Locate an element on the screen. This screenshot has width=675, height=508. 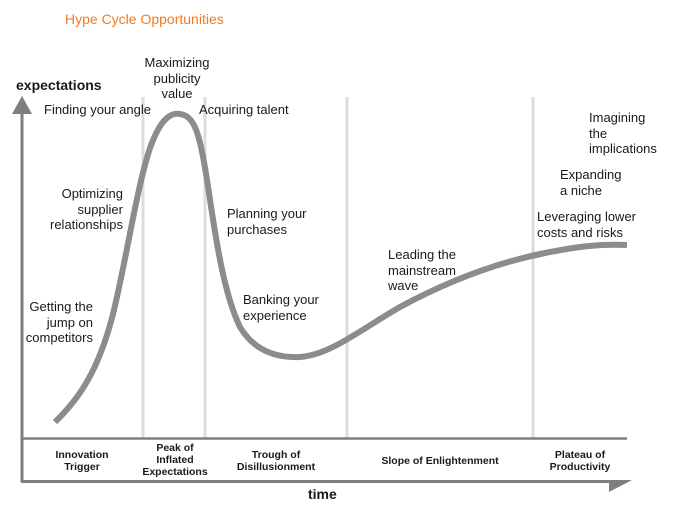
label-planning-purchases: Planning your purchases is located at coordinates (267, 221).